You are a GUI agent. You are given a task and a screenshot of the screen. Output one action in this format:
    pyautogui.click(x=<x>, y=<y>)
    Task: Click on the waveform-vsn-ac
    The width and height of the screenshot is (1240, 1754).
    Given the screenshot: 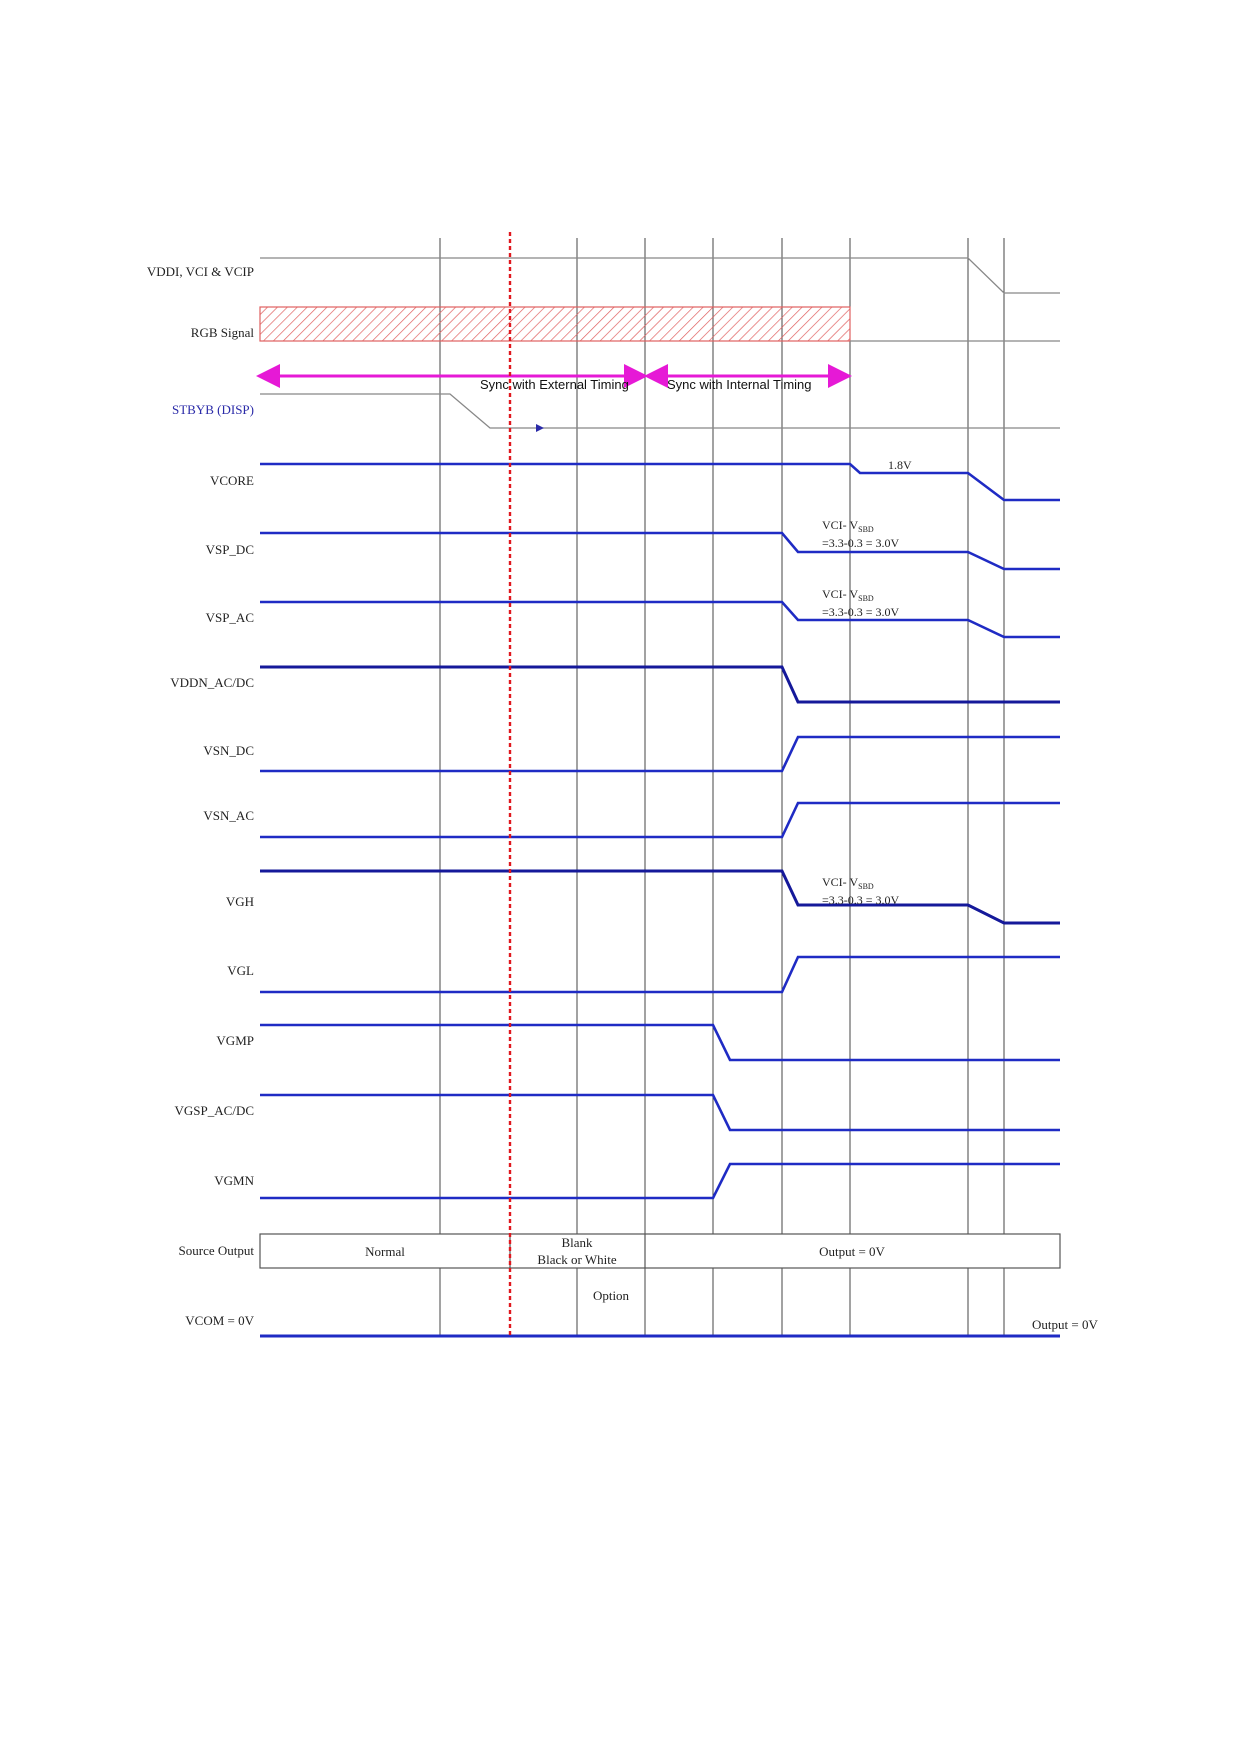 What is the action you would take?
    pyautogui.click(x=660, y=820)
    